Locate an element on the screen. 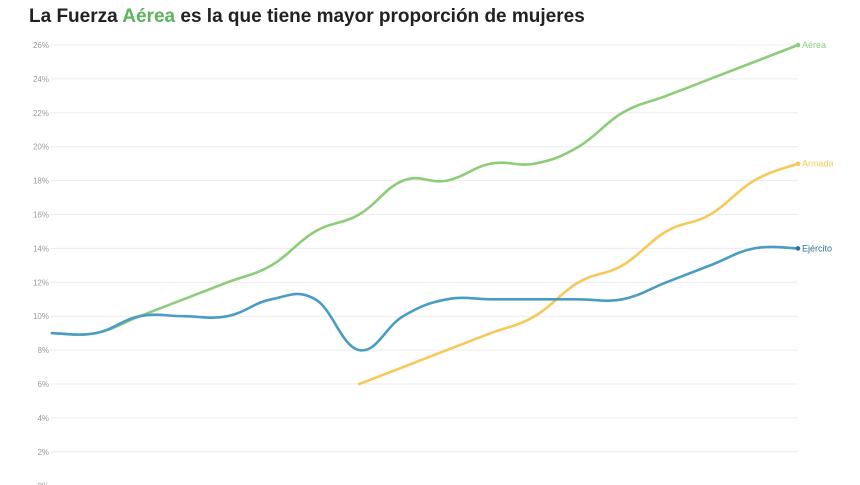 This screenshot has height=485, width=860. y-tick-label: 18% is located at coordinates (41, 181).